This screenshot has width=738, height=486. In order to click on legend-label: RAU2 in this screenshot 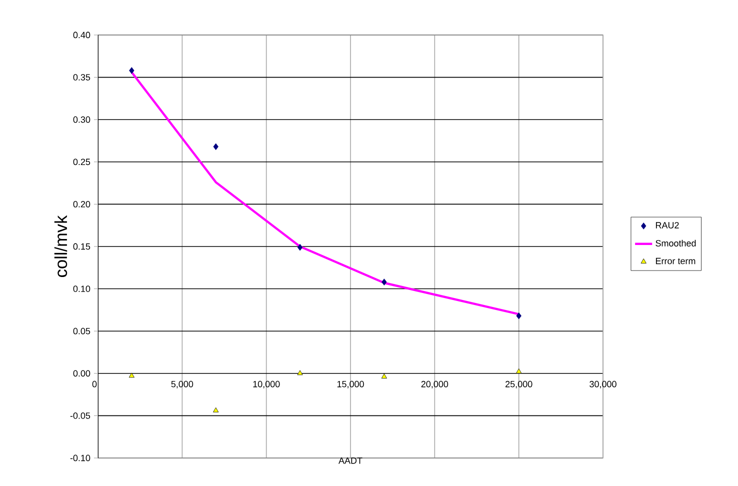, I will do `click(667, 225)`.